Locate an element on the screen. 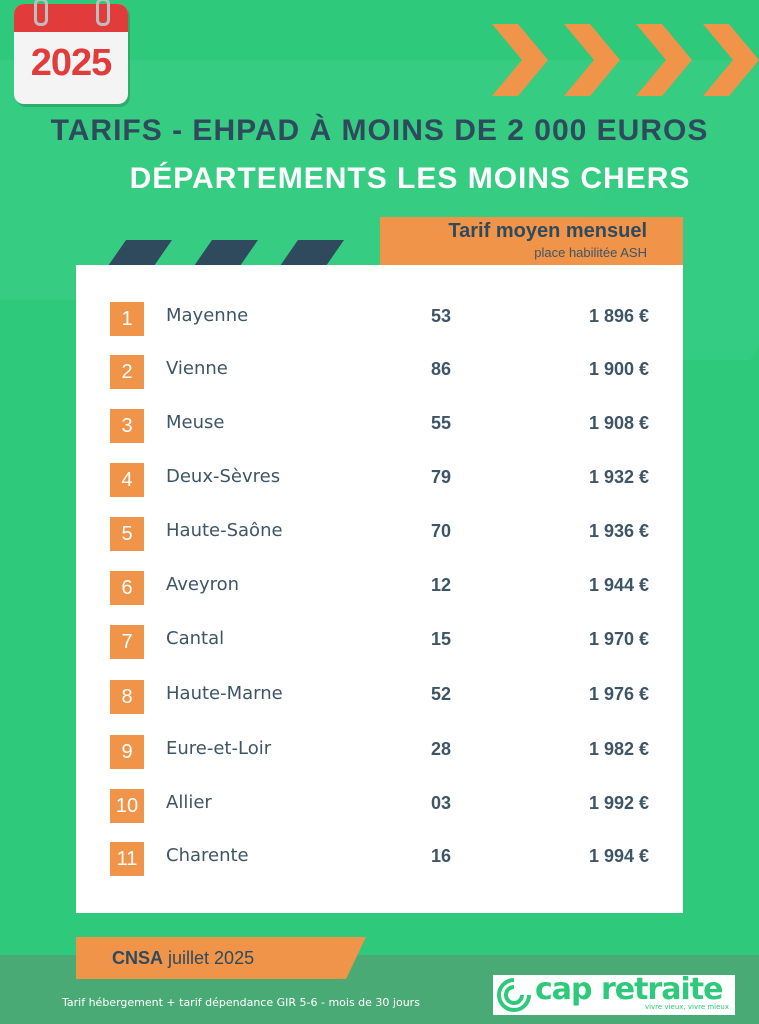 Image resolution: width=759 pixels, height=1024 pixels. table-row: 8 Haute-Marne 52 1 976 € is located at coordinates (379, 698).